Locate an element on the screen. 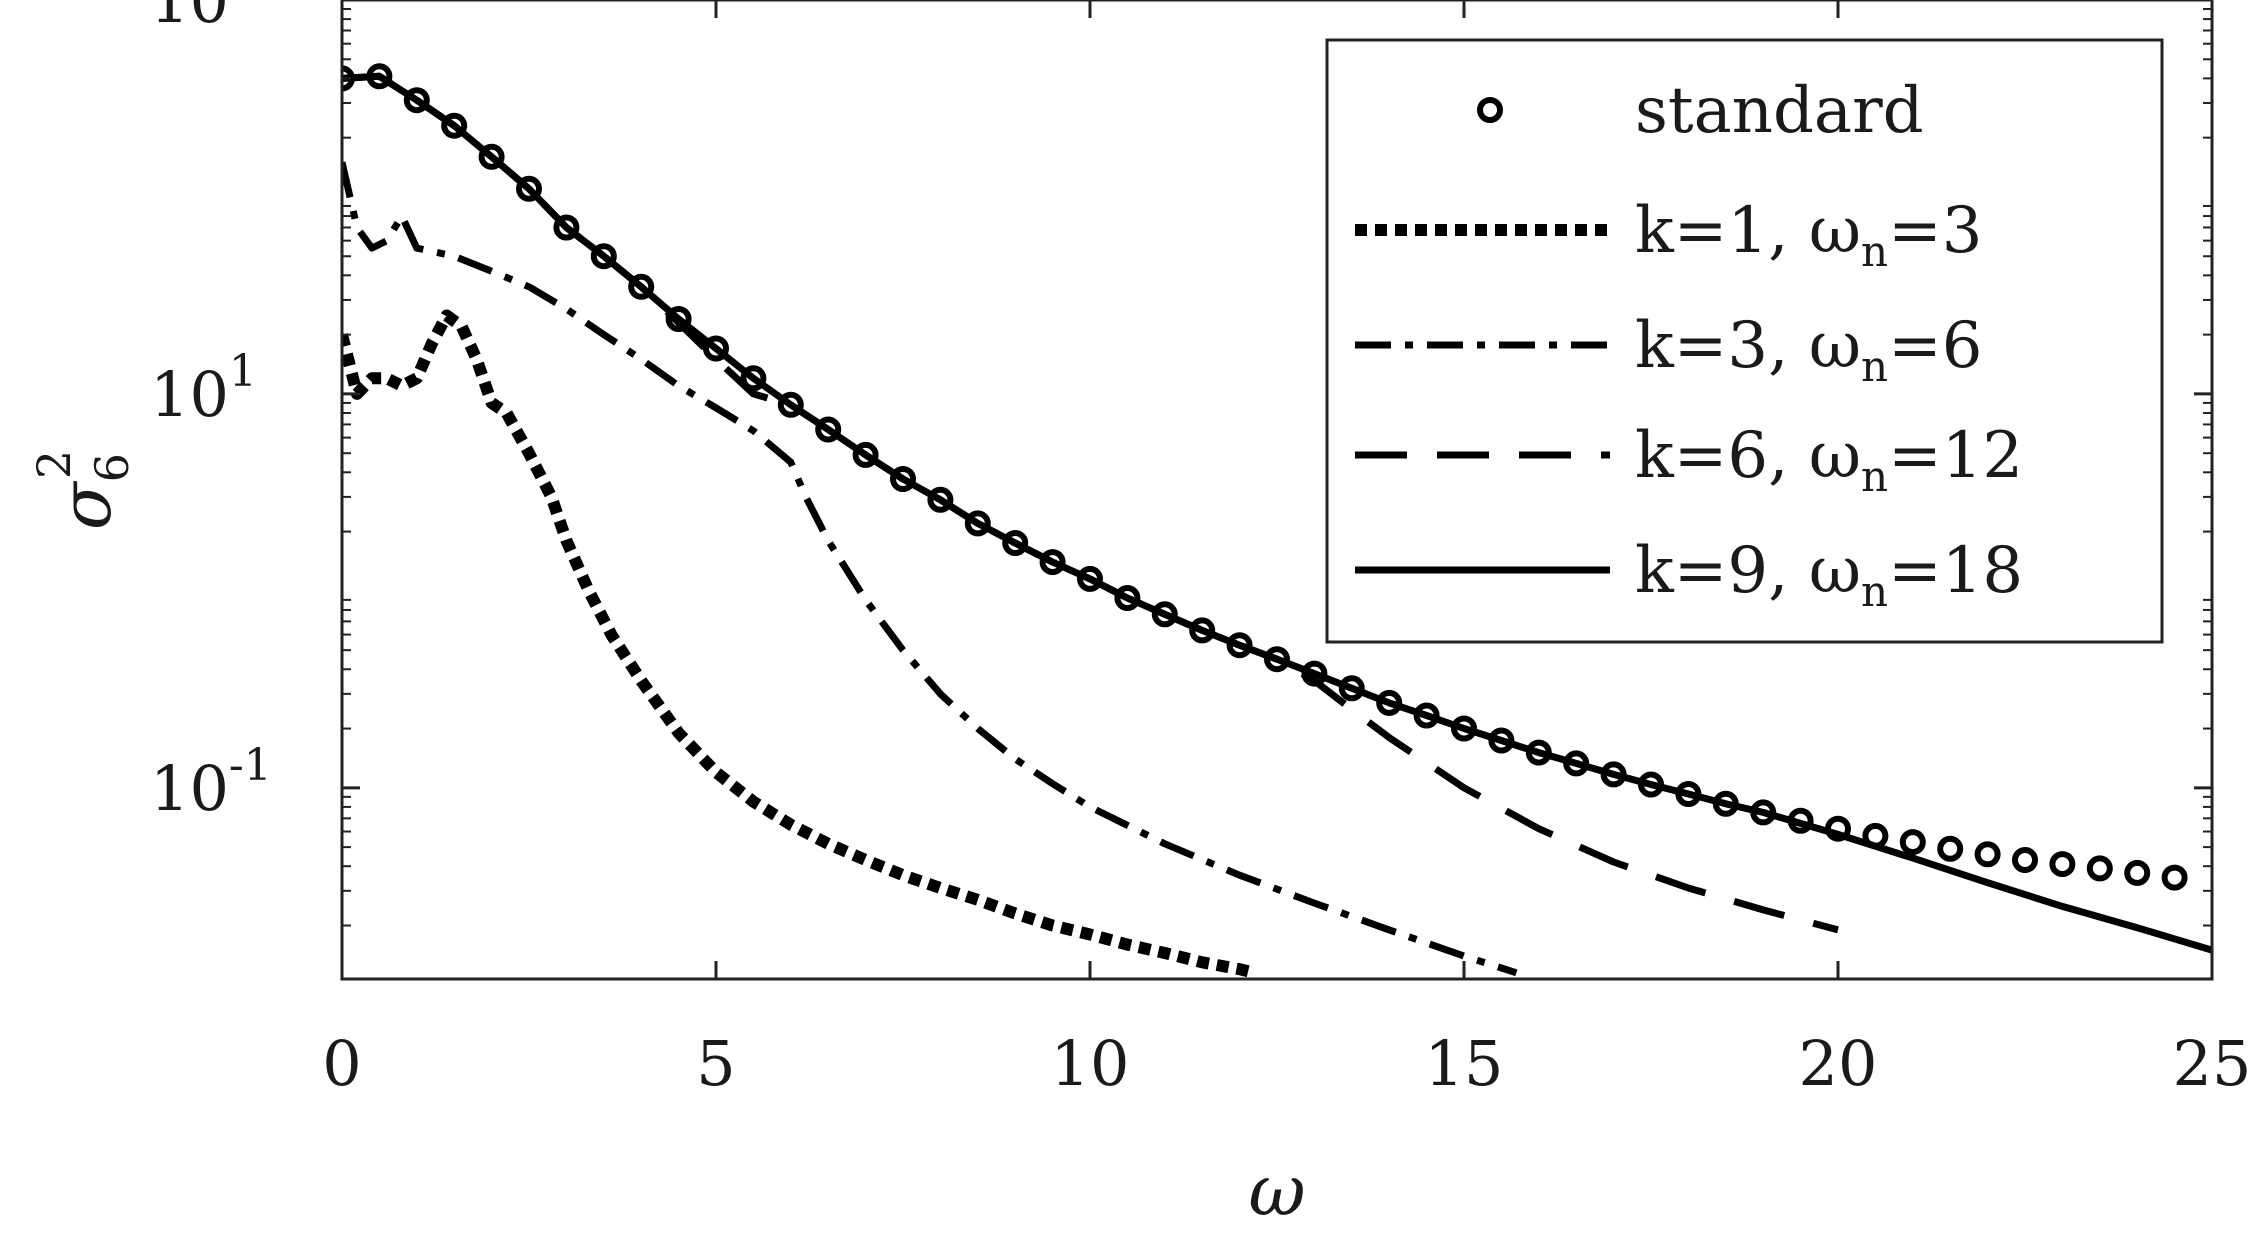 Image resolution: width=2250 pixels, height=1250 pixels. y-tick-label: 10⁻¹ is located at coordinates (211, 782).